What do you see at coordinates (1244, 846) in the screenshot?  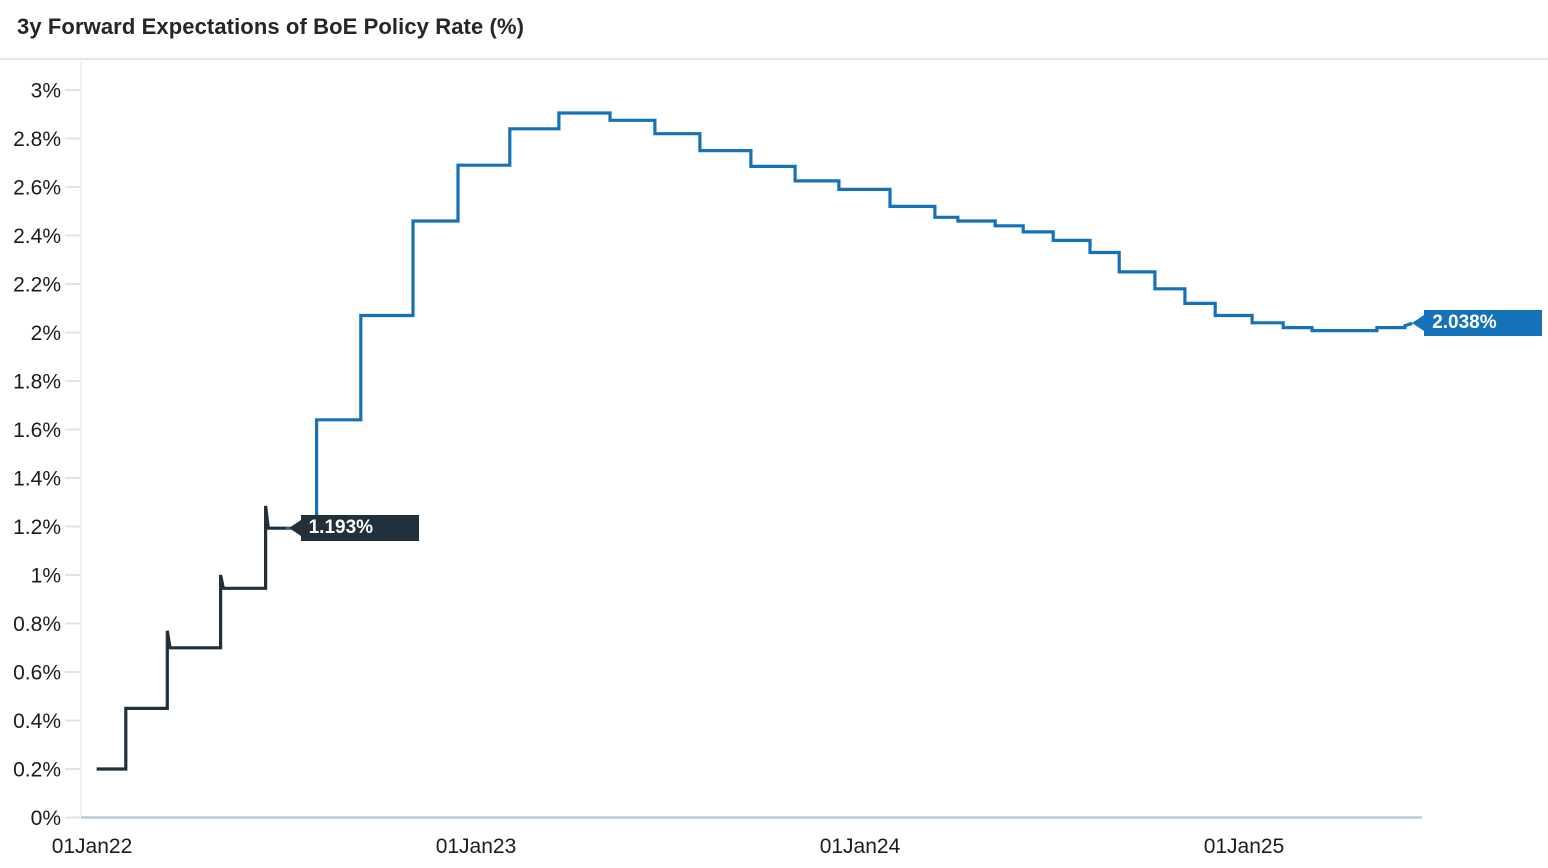 I see `x-axis-tick-label: 01Jan25` at bounding box center [1244, 846].